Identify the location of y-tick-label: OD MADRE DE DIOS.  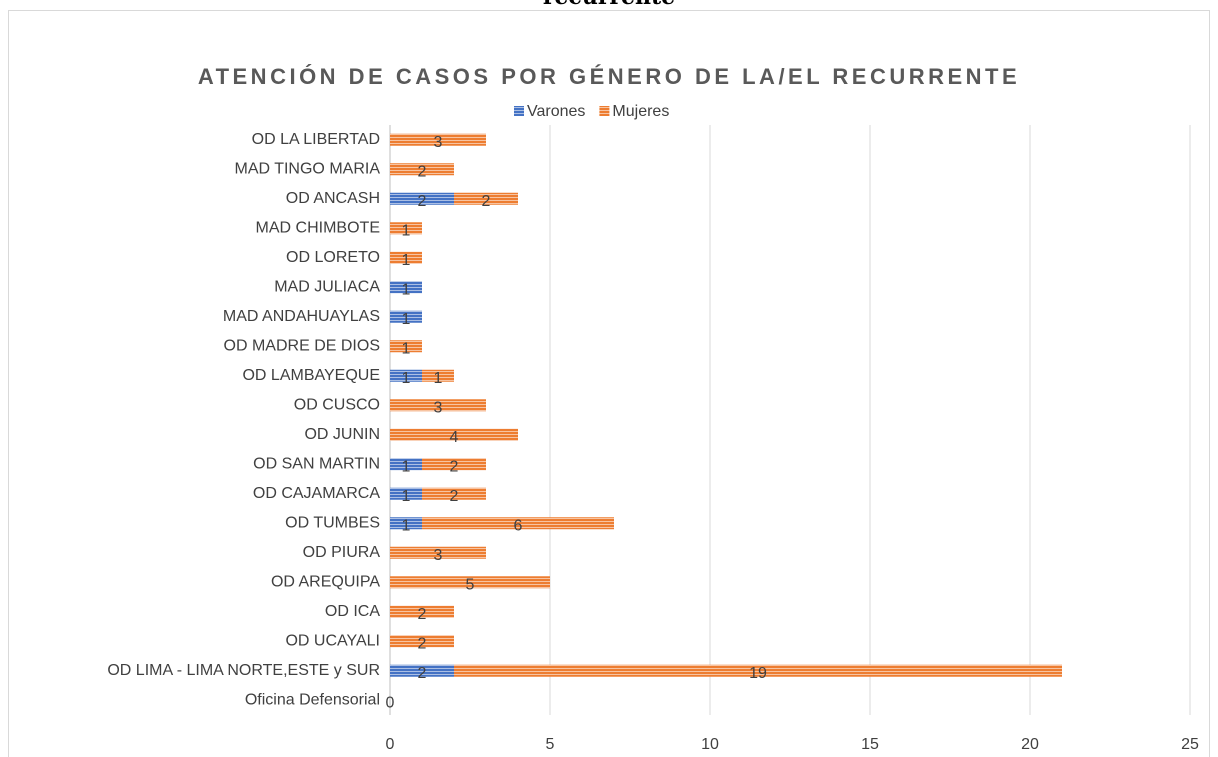
(302, 345).